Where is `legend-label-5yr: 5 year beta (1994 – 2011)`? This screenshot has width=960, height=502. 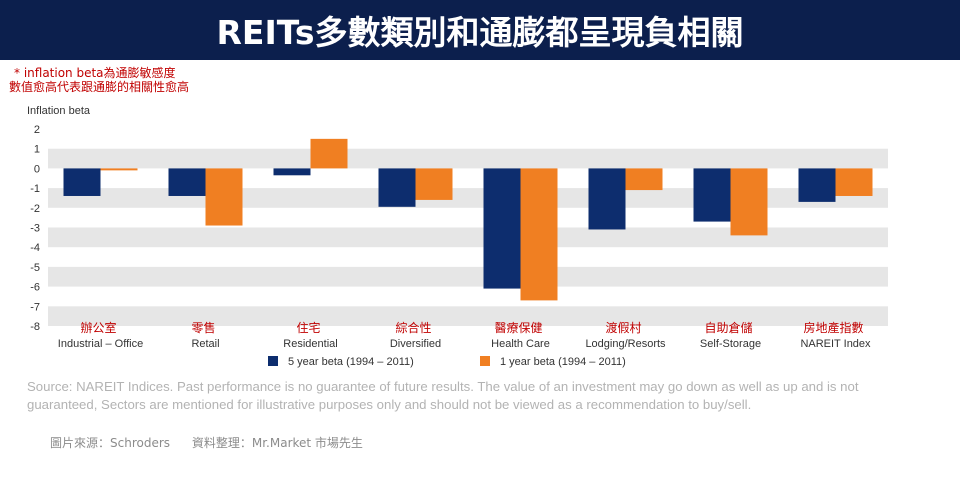
legend-label-5yr: 5 year beta (1994 – 2011) is located at coordinates (351, 362).